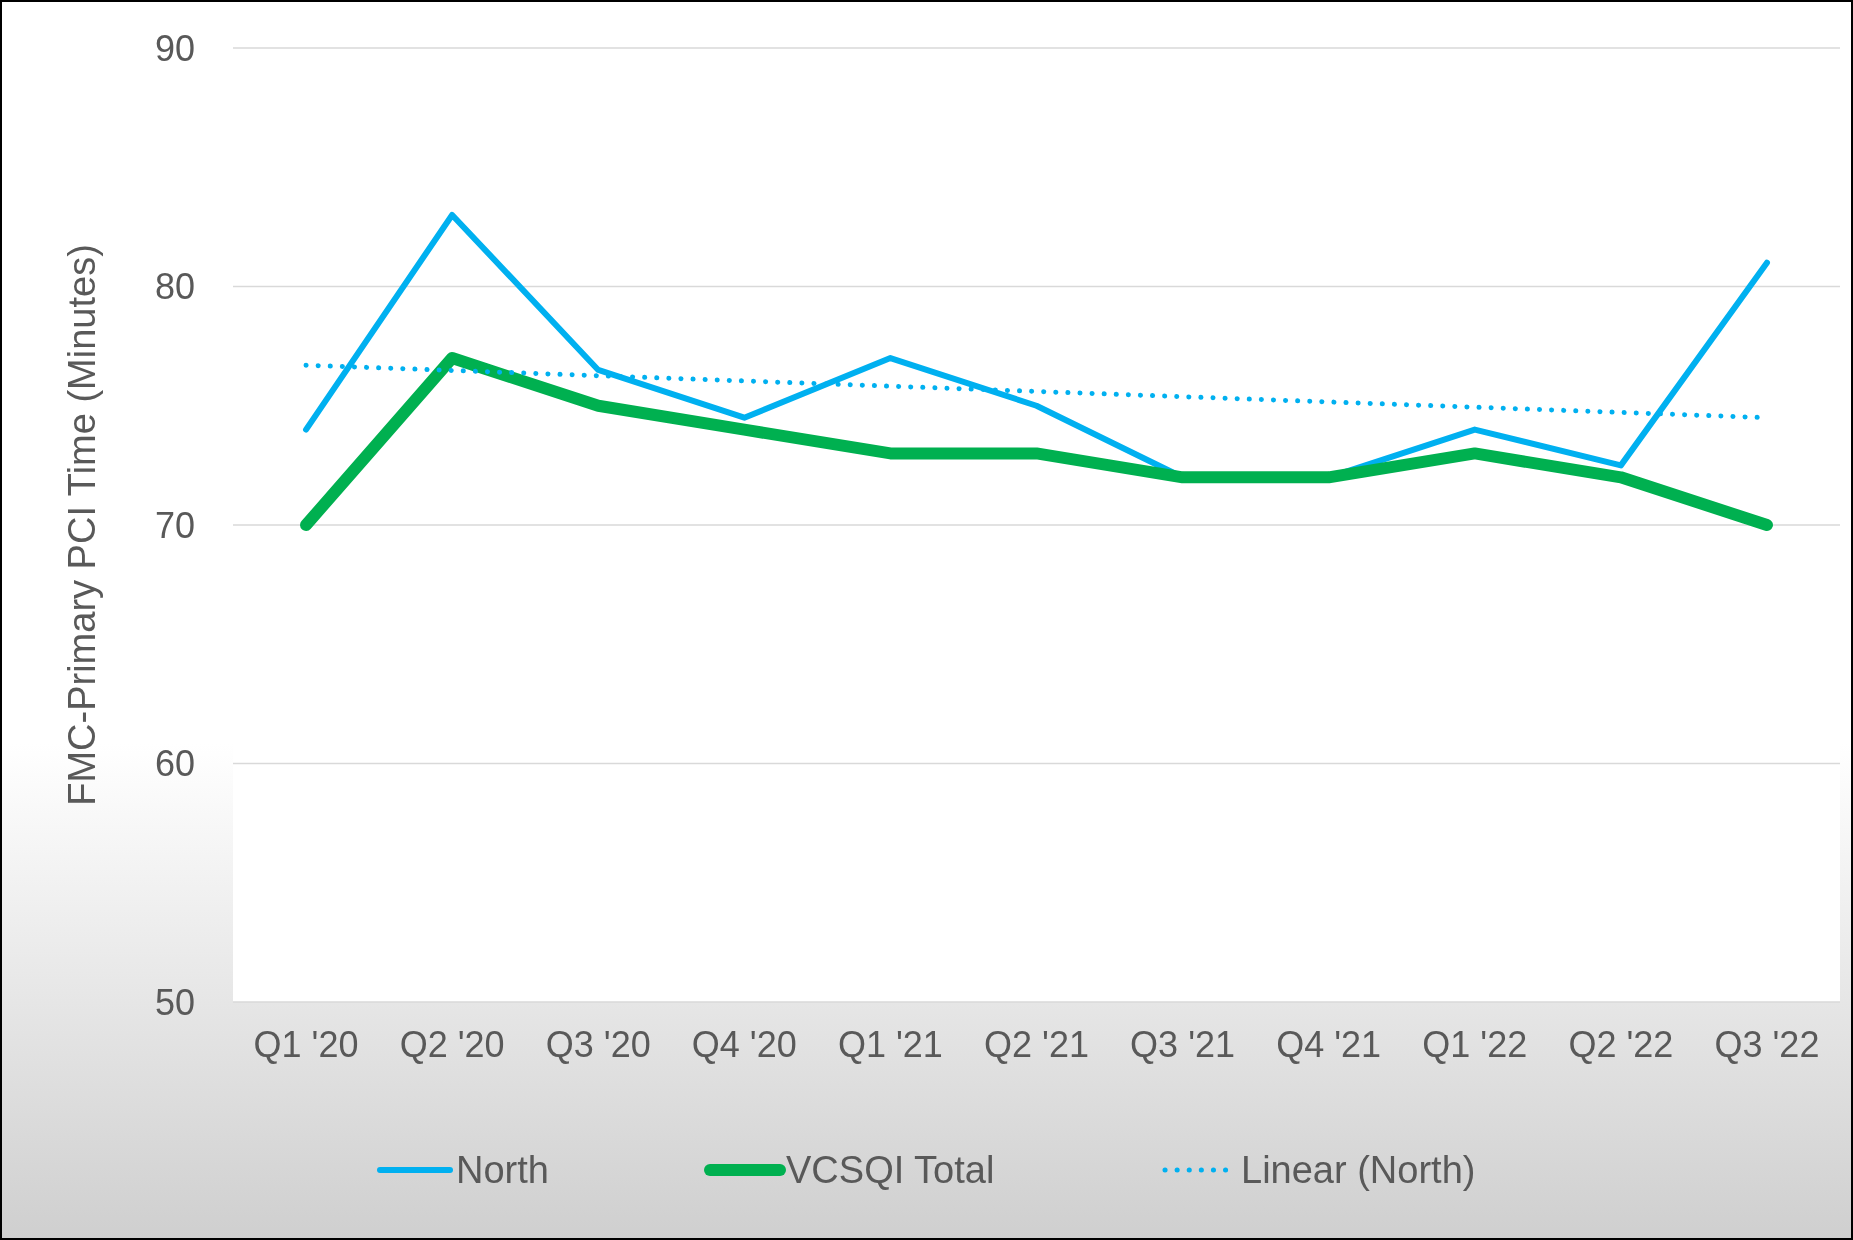 The height and width of the screenshot is (1240, 1853). I want to click on y-tick-label: 60, so click(174, 764).